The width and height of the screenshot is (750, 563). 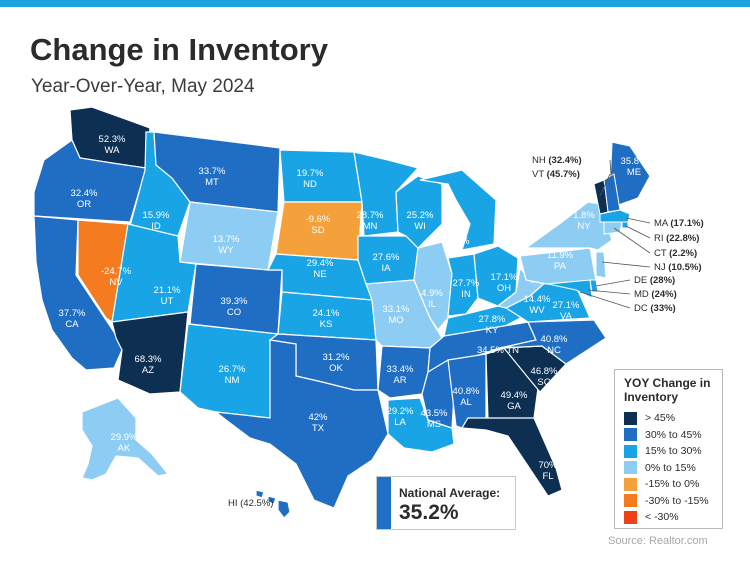 I want to click on state-value-nm: 26.7%, so click(x=232, y=369).